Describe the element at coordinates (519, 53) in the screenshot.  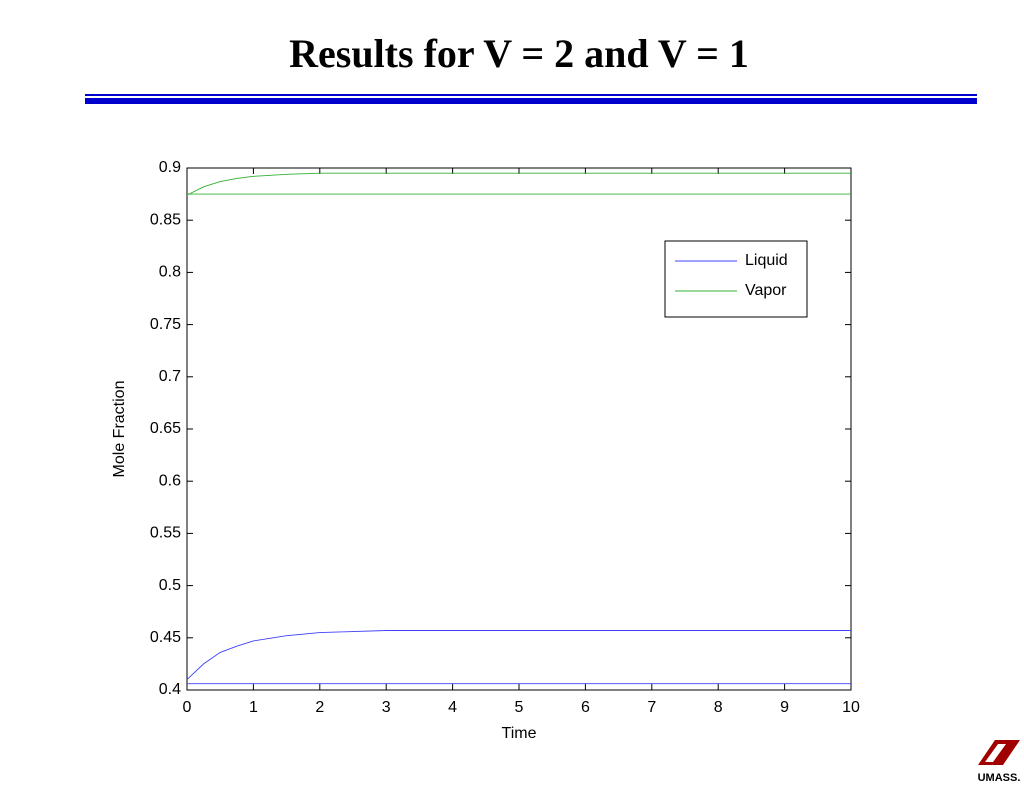
I see `slide-title: Results for V = 2 and V = 1` at that location.